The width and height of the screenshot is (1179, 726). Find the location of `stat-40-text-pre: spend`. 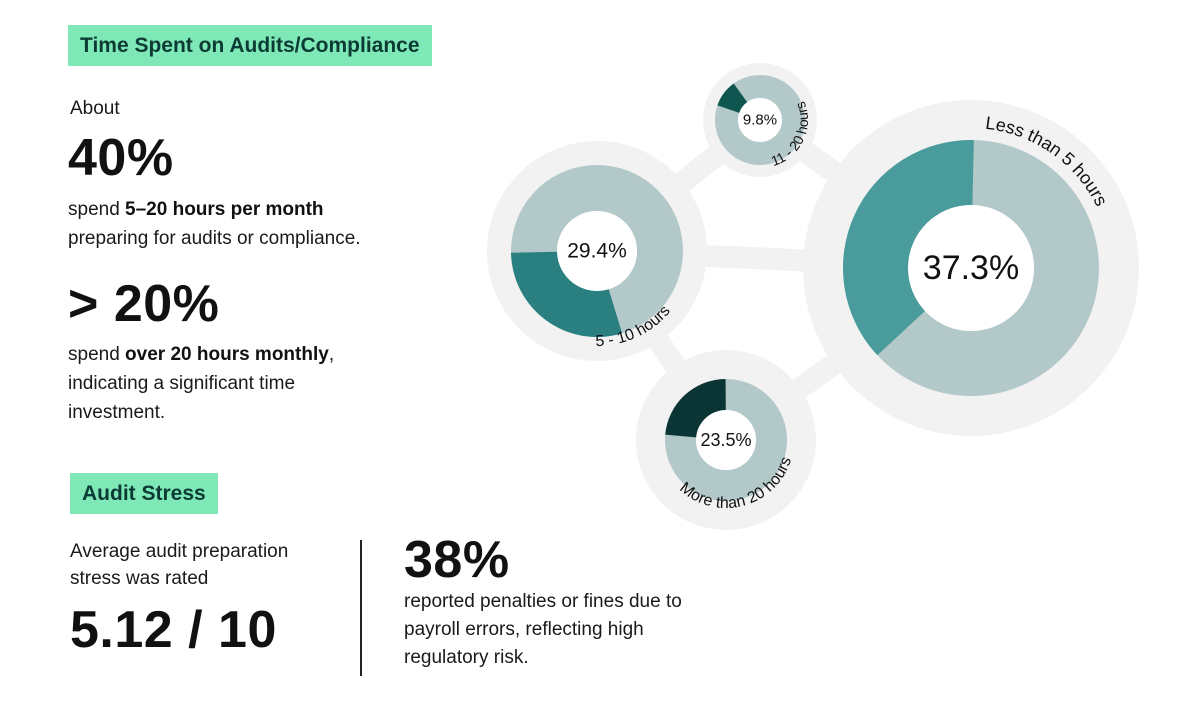

stat-40-text-pre: spend is located at coordinates (97, 209).